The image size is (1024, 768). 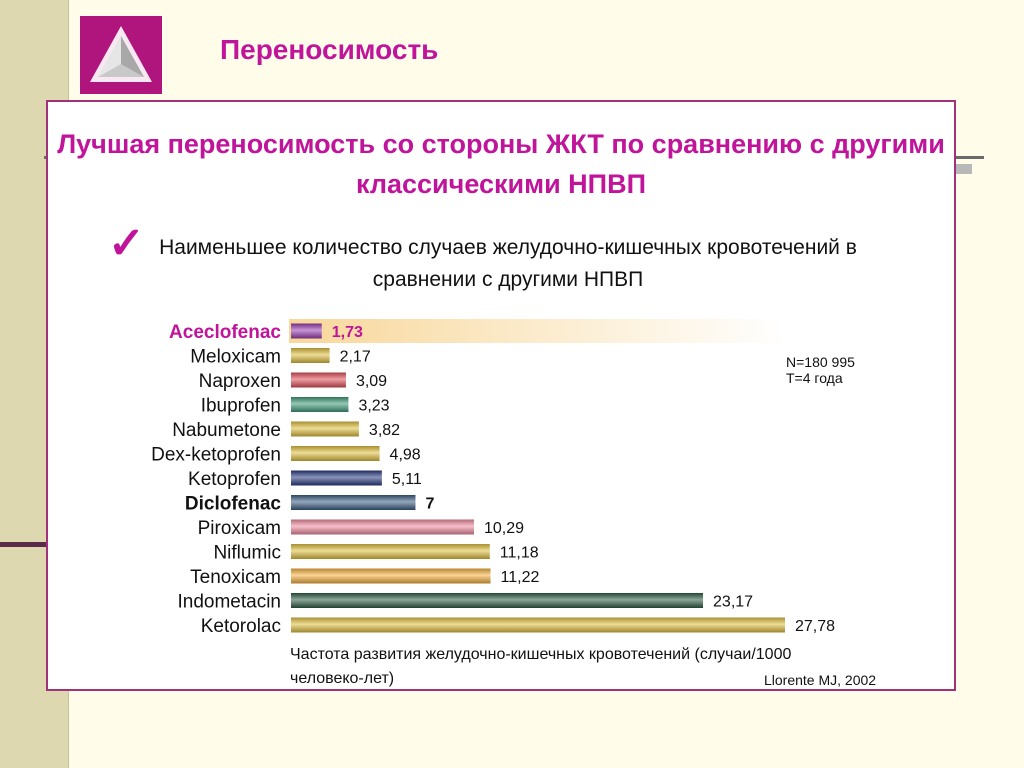 I want to click on value-label: 23,17, so click(x=733, y=602).